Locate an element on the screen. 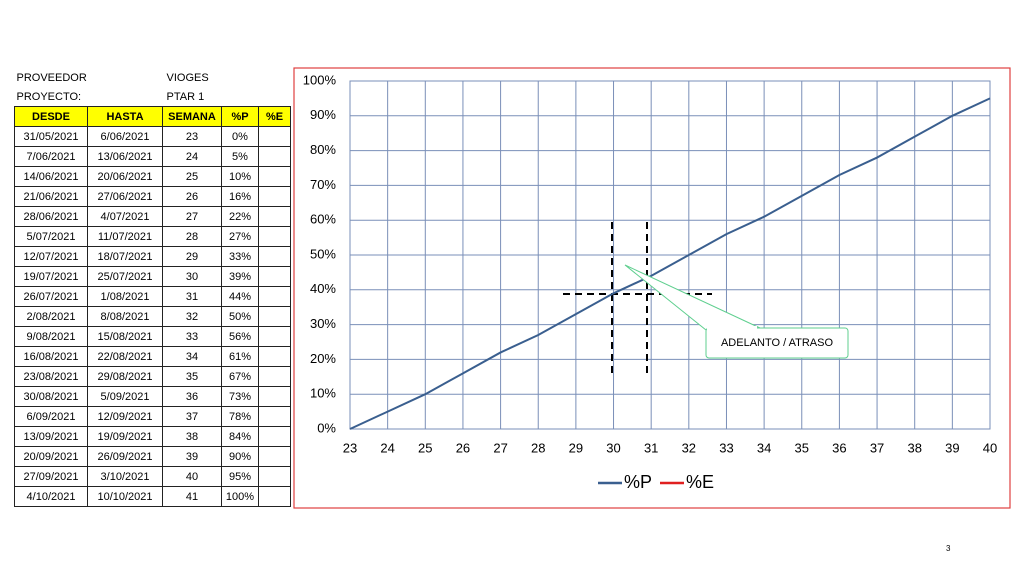 The image size is (1024, 576). x-tick-label: 27 is located at coordinates (500, 447).